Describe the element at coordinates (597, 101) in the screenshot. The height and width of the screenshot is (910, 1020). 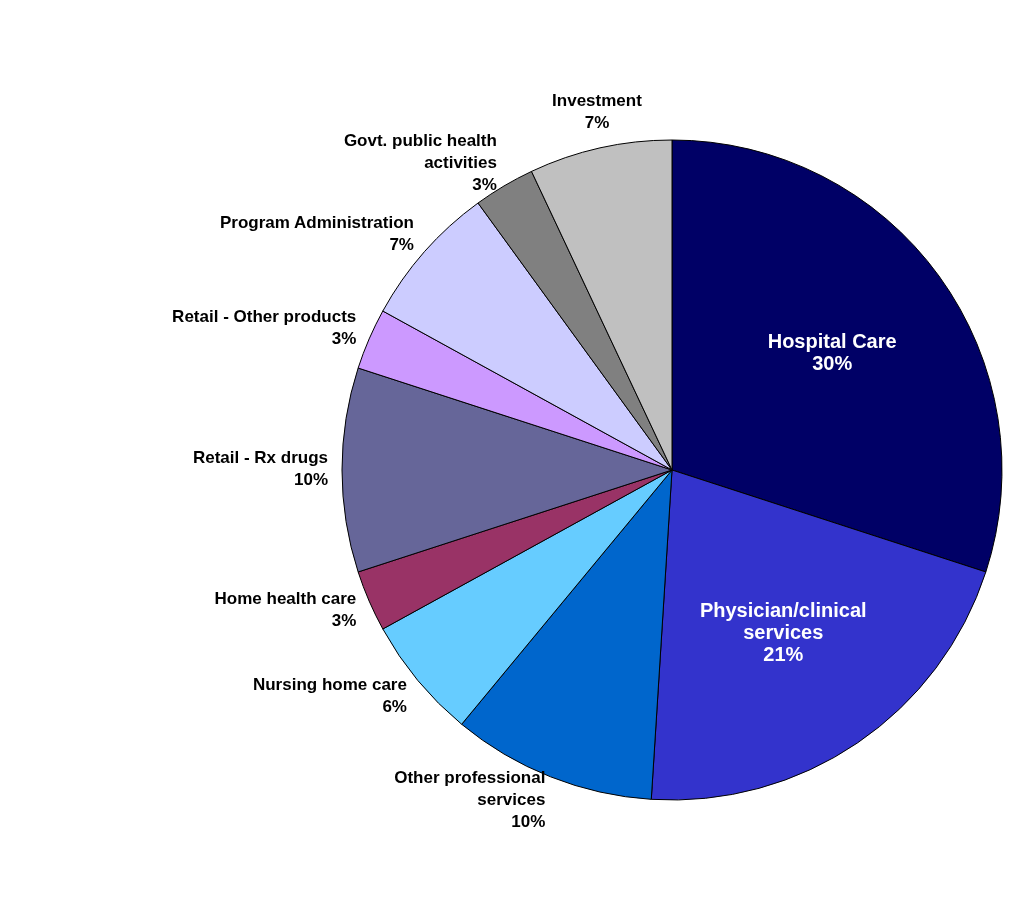
I see `slice-label: Investment` at that location.